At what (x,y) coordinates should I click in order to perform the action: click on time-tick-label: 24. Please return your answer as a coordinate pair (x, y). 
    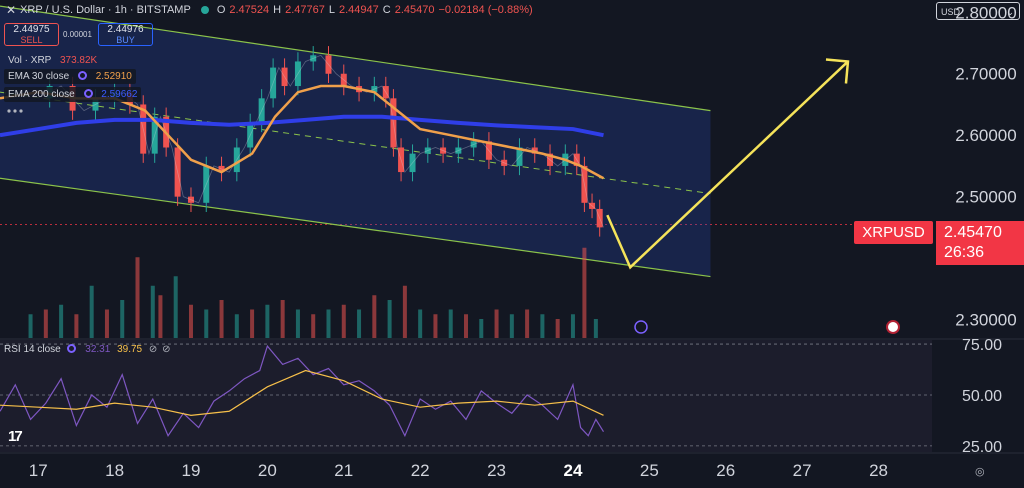
    Looking at the image, I should click on (572, 470).